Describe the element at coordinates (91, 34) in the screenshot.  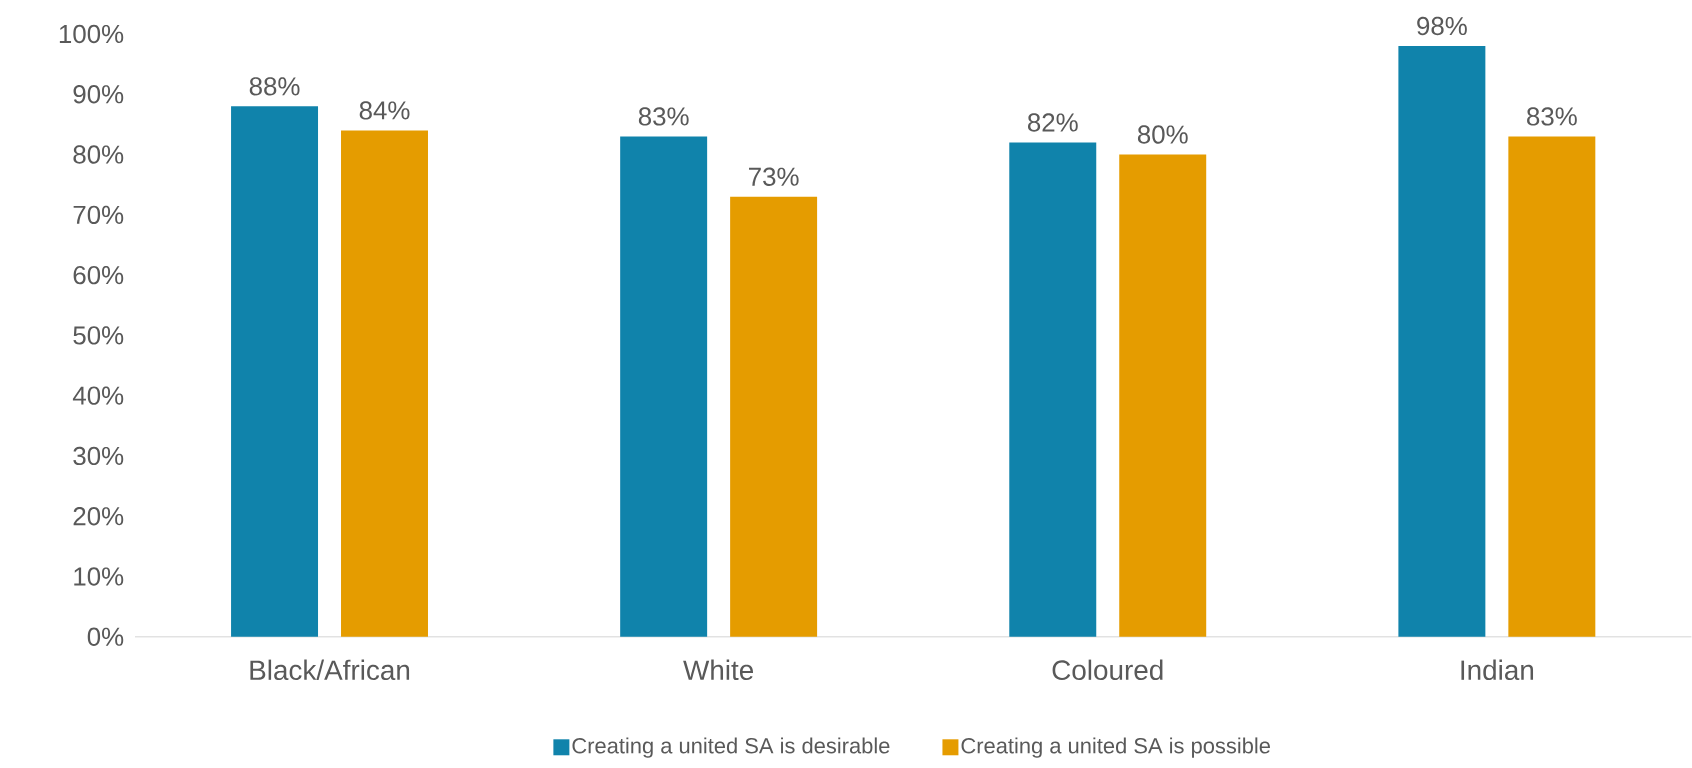
I see `y-tick-label: 100%` at that location.